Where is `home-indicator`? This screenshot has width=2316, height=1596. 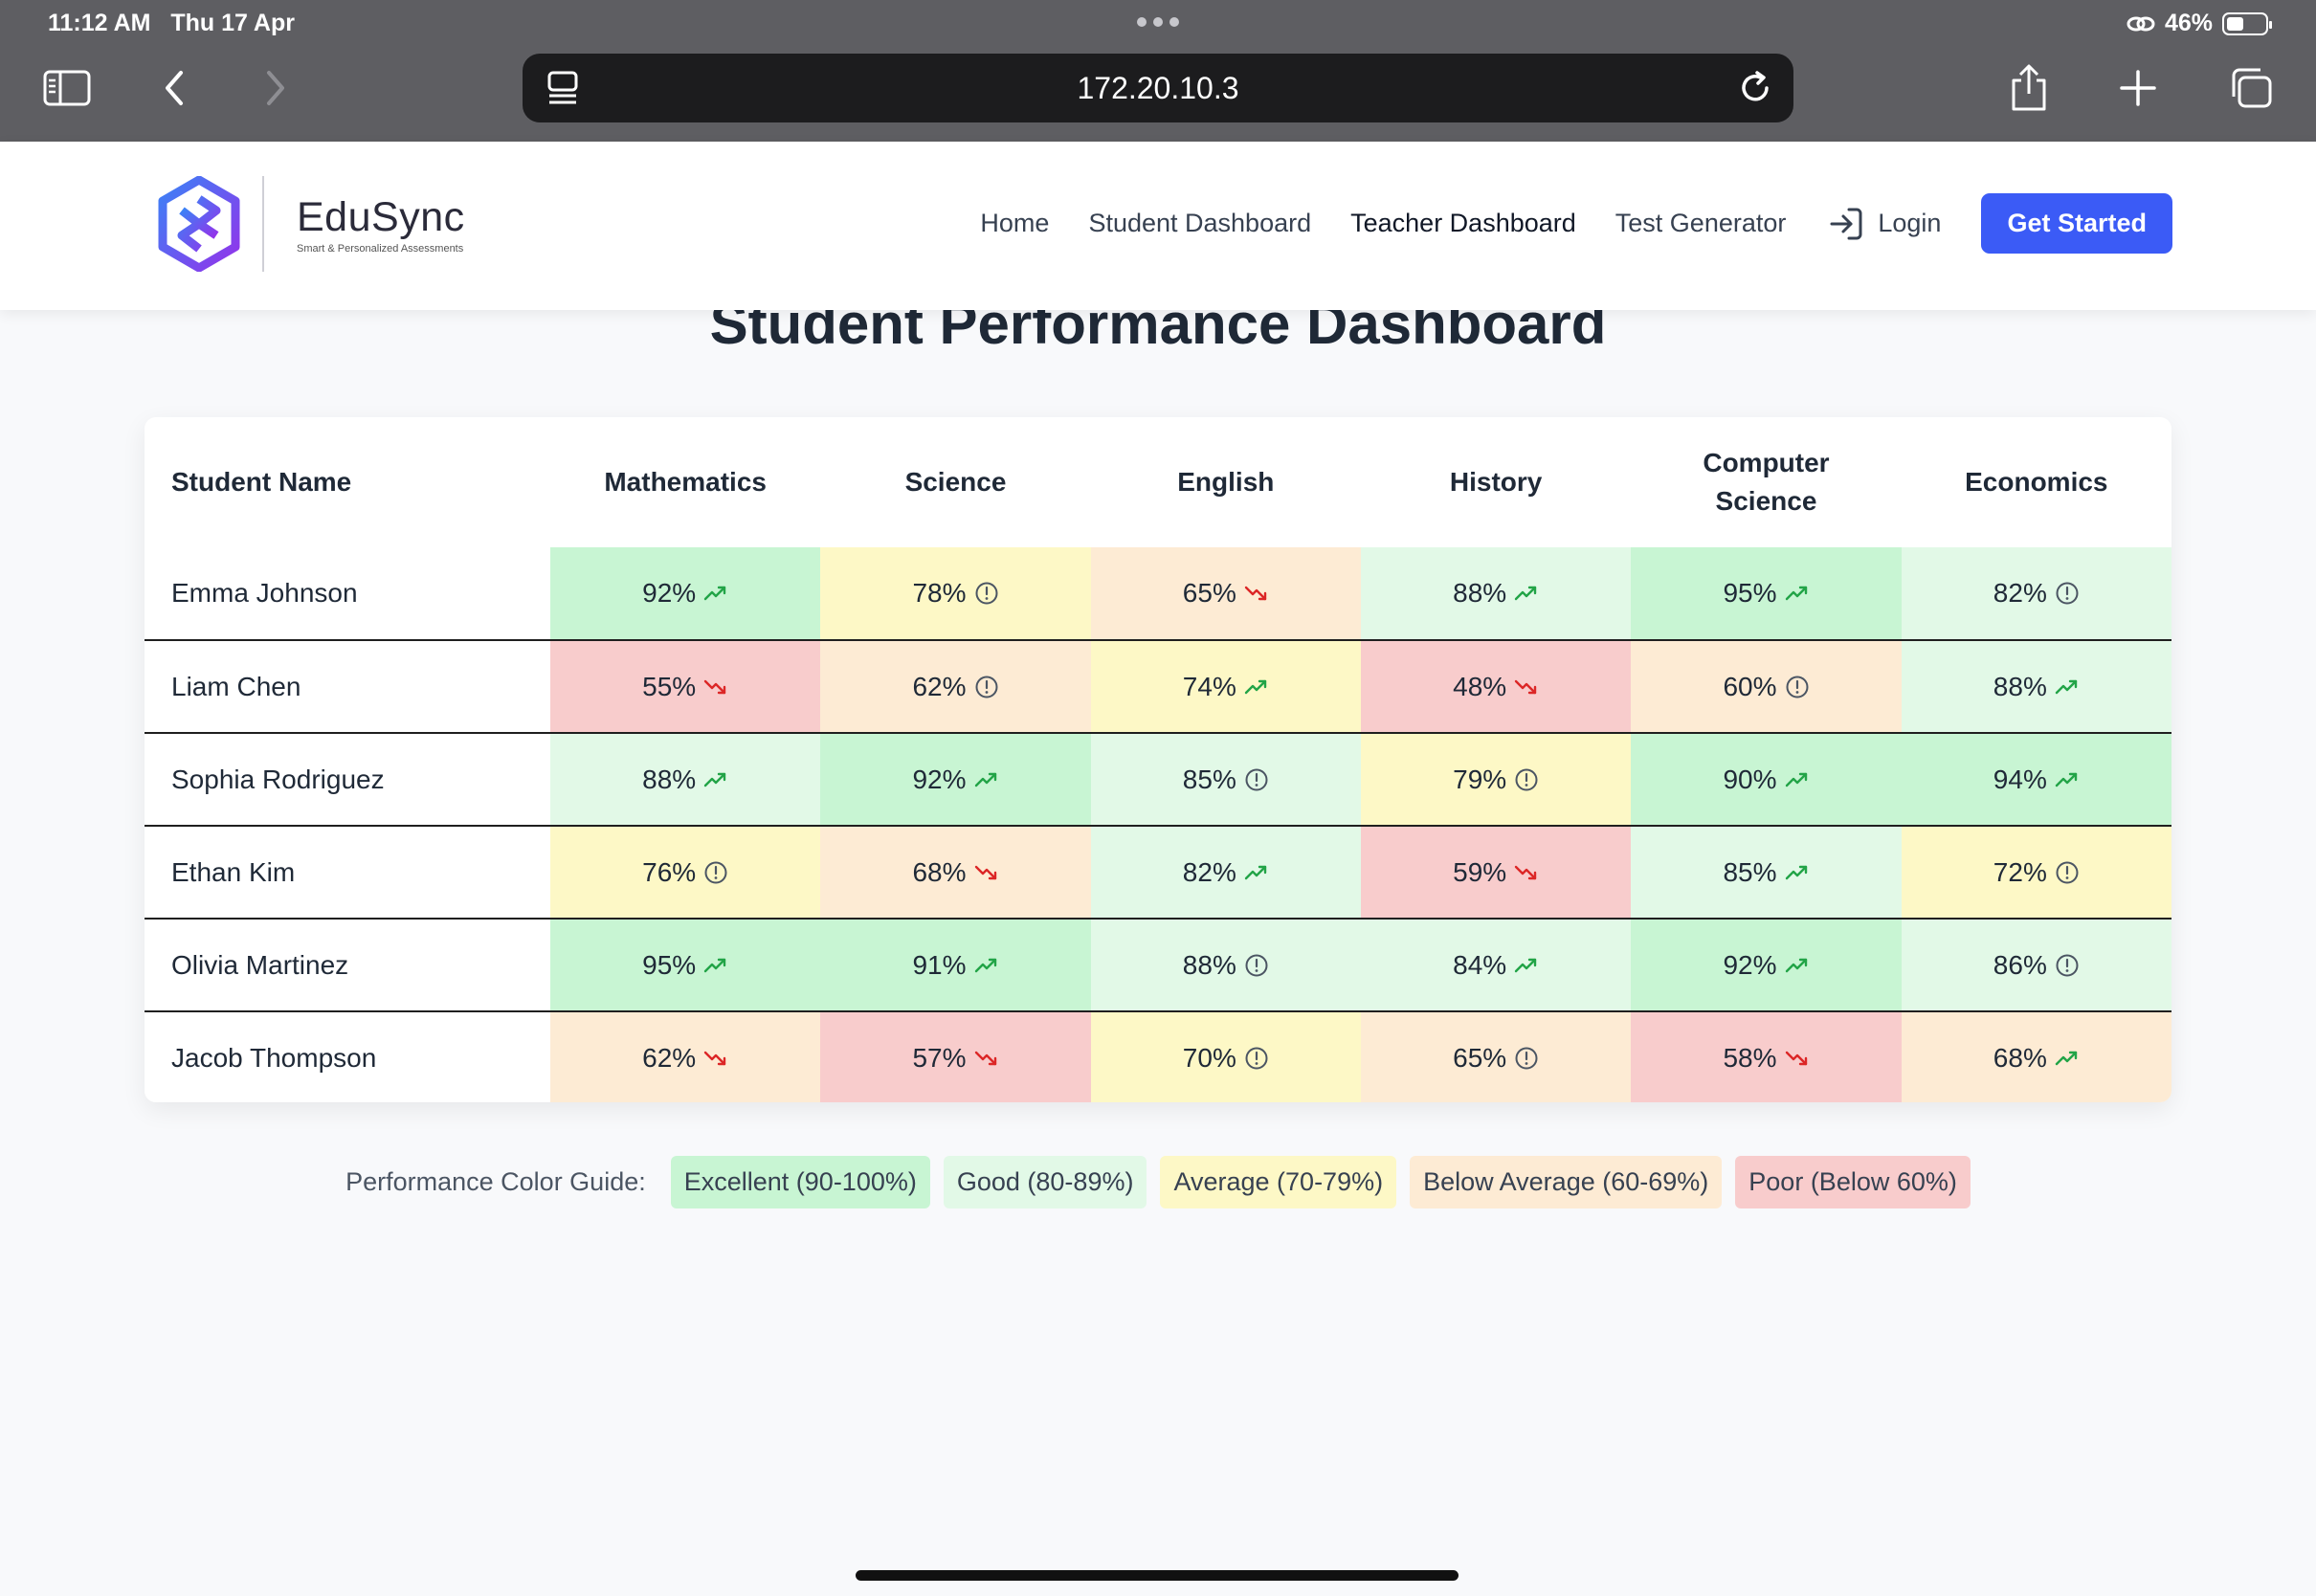
home-indicator is located at coordinates (1157, 1576).